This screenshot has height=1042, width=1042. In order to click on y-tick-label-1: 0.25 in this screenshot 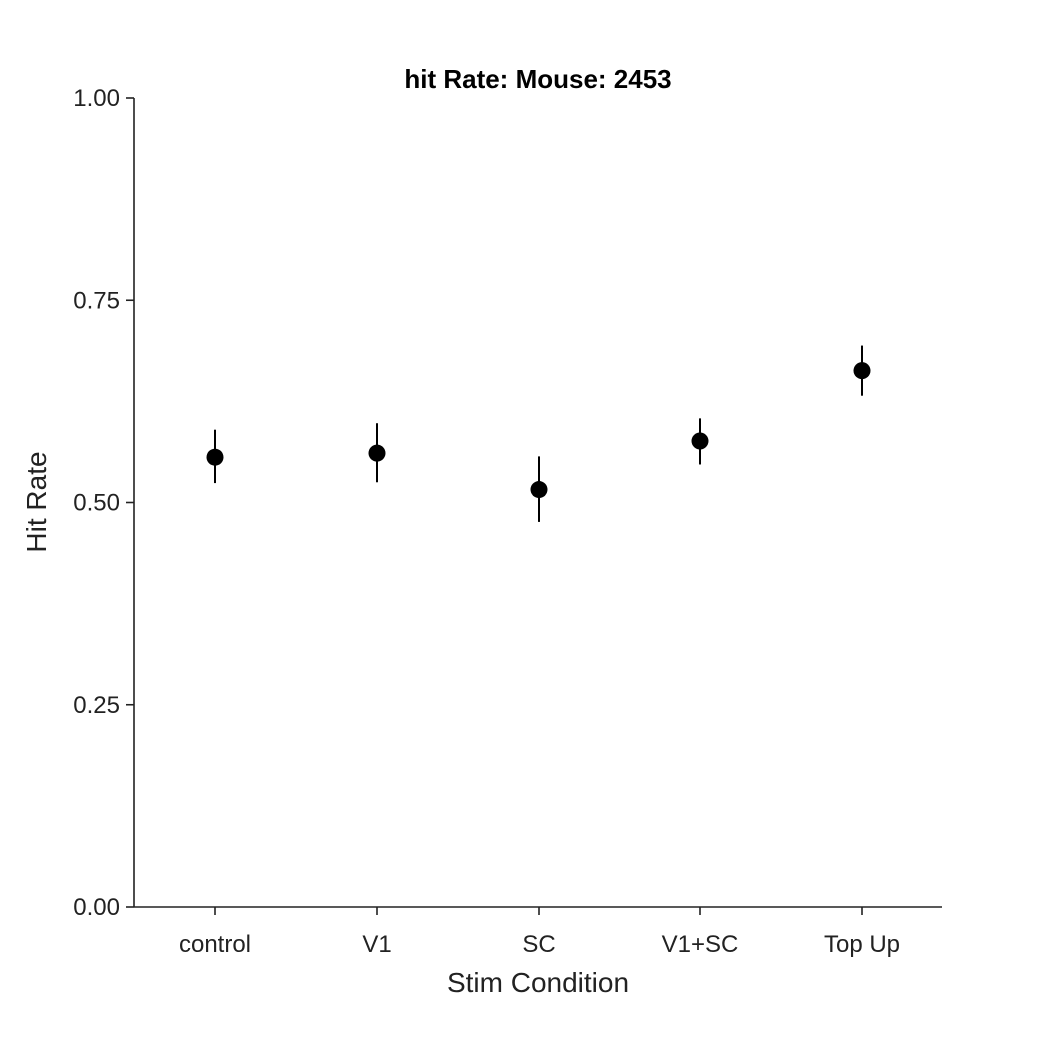, I will do `click(96, 705)`.